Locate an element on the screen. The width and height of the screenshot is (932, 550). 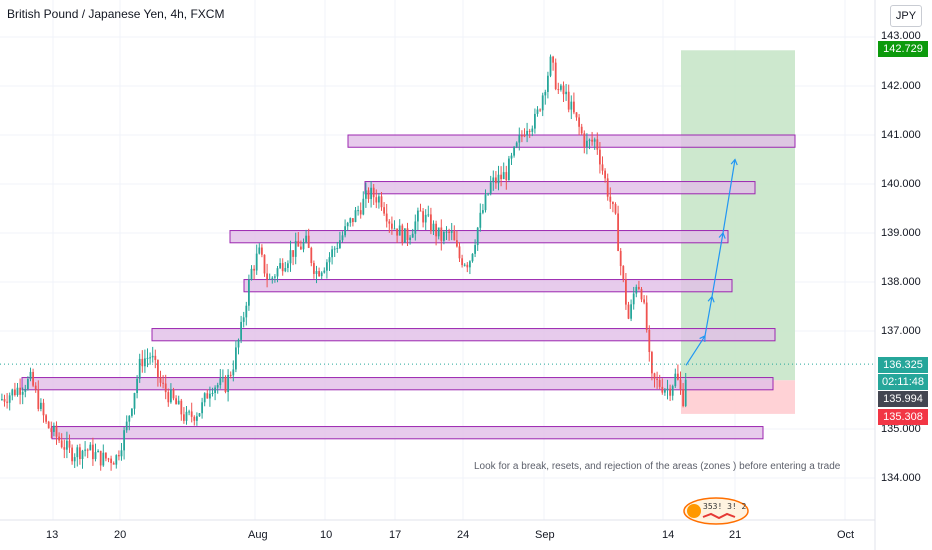
price-tick: 138.000 is located at coordinates (901, 282).